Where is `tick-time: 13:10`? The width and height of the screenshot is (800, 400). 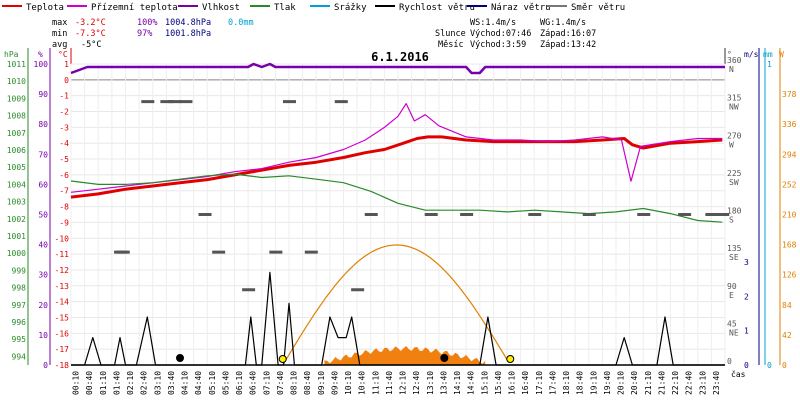
tick-time: 13:10 is located at coordinates (430, 383).